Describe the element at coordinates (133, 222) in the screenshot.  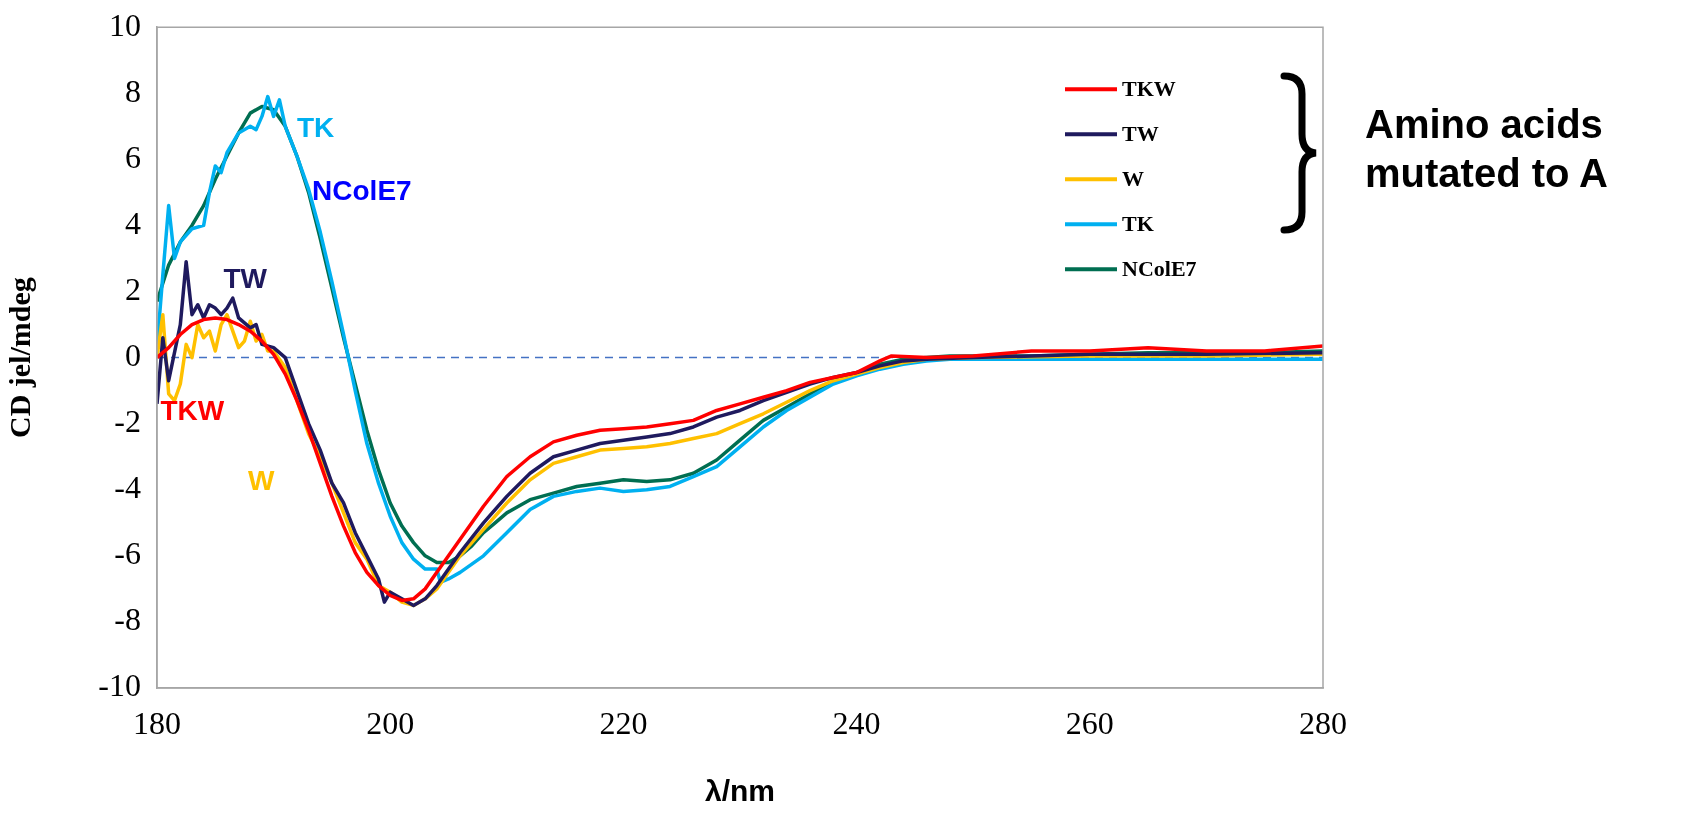
I see `y-tick-label: 4` at that location.